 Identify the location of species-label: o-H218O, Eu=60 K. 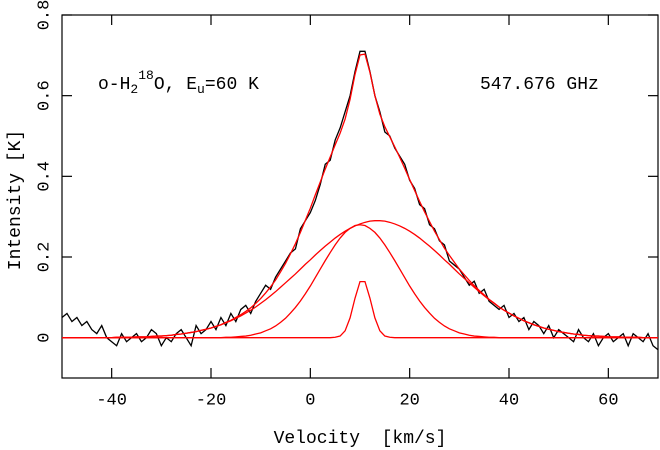
(178, 82).